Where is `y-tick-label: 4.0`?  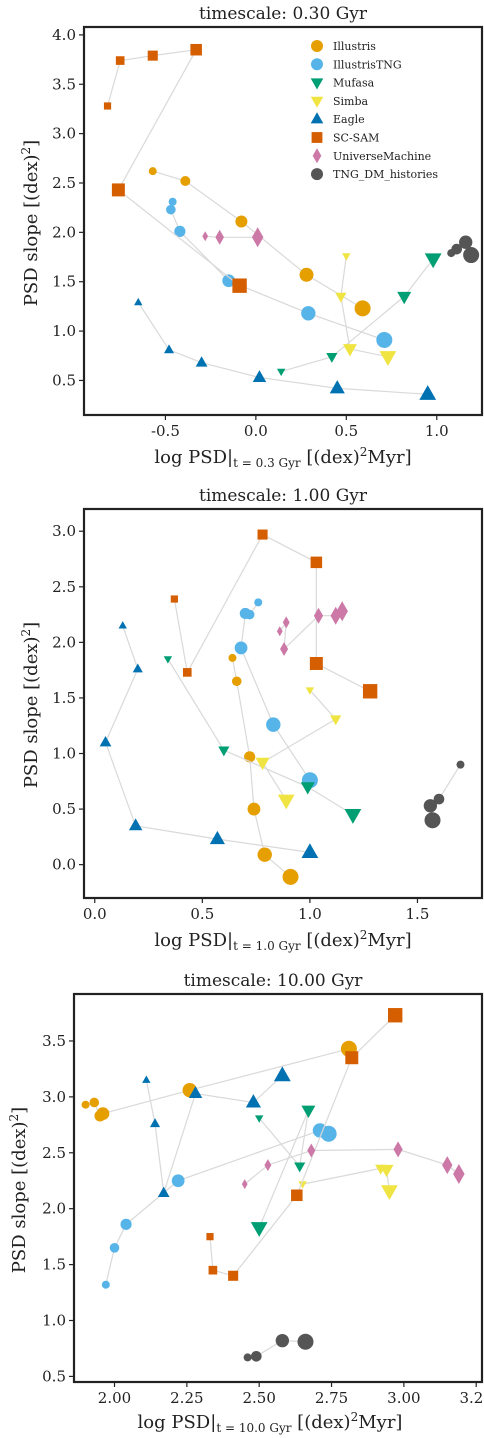
y-tick-label: 4.0 is located at coordinates (64, 35).